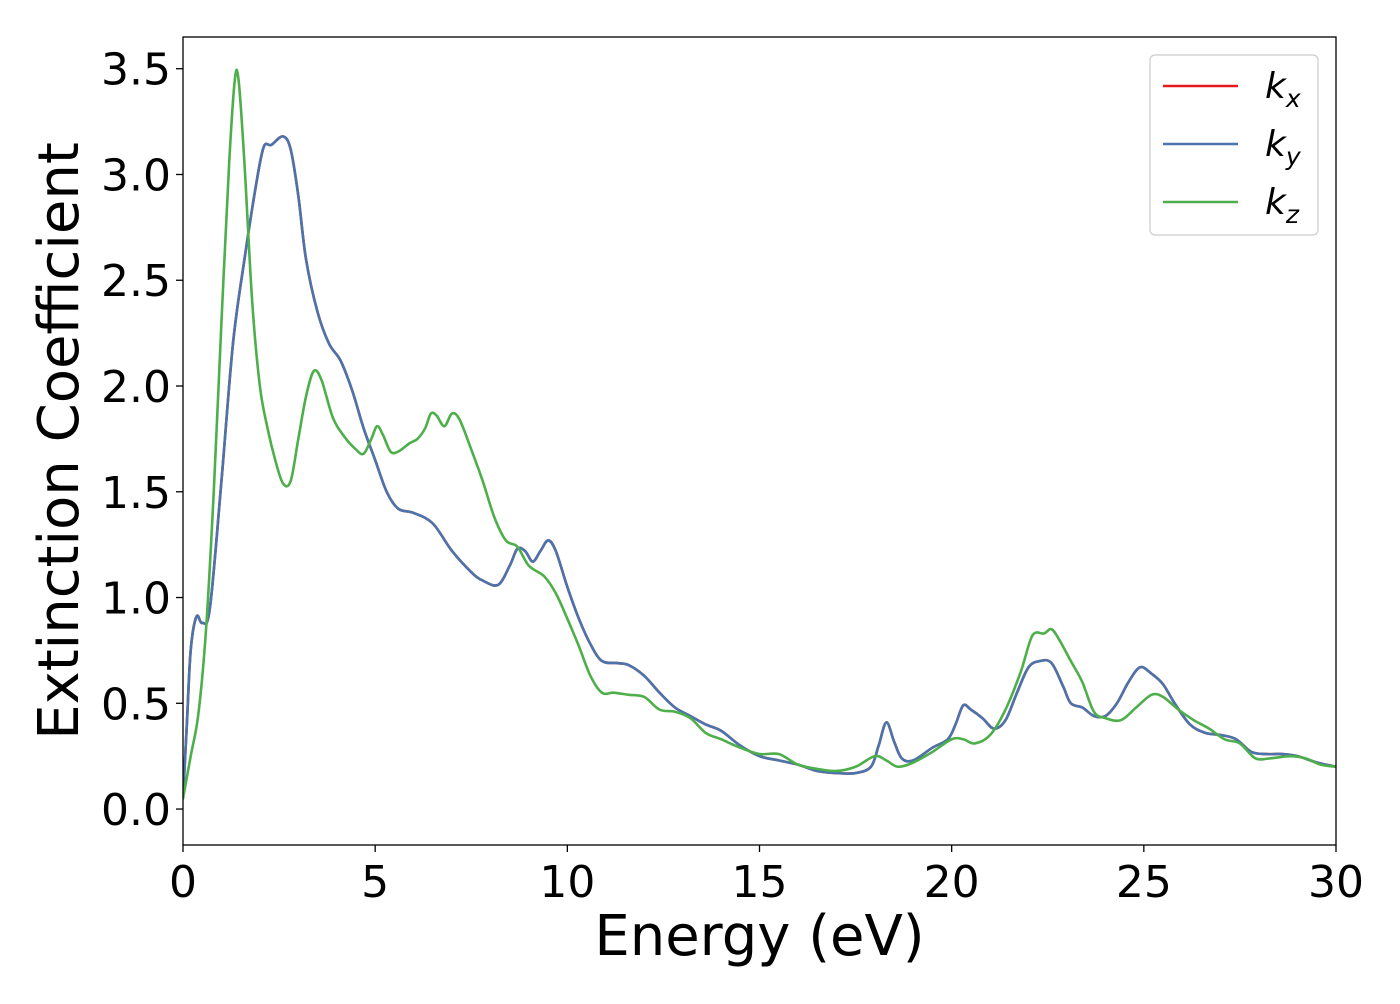 The height and width of the screenshot is (1004, 1400). I want to click on y-tick-label: 2.5, so click(136, 281).